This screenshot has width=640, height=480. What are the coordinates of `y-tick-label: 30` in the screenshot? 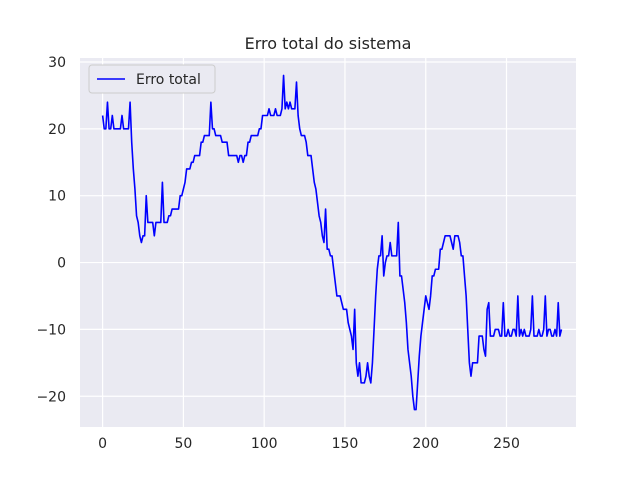 It's located at (57, 63).